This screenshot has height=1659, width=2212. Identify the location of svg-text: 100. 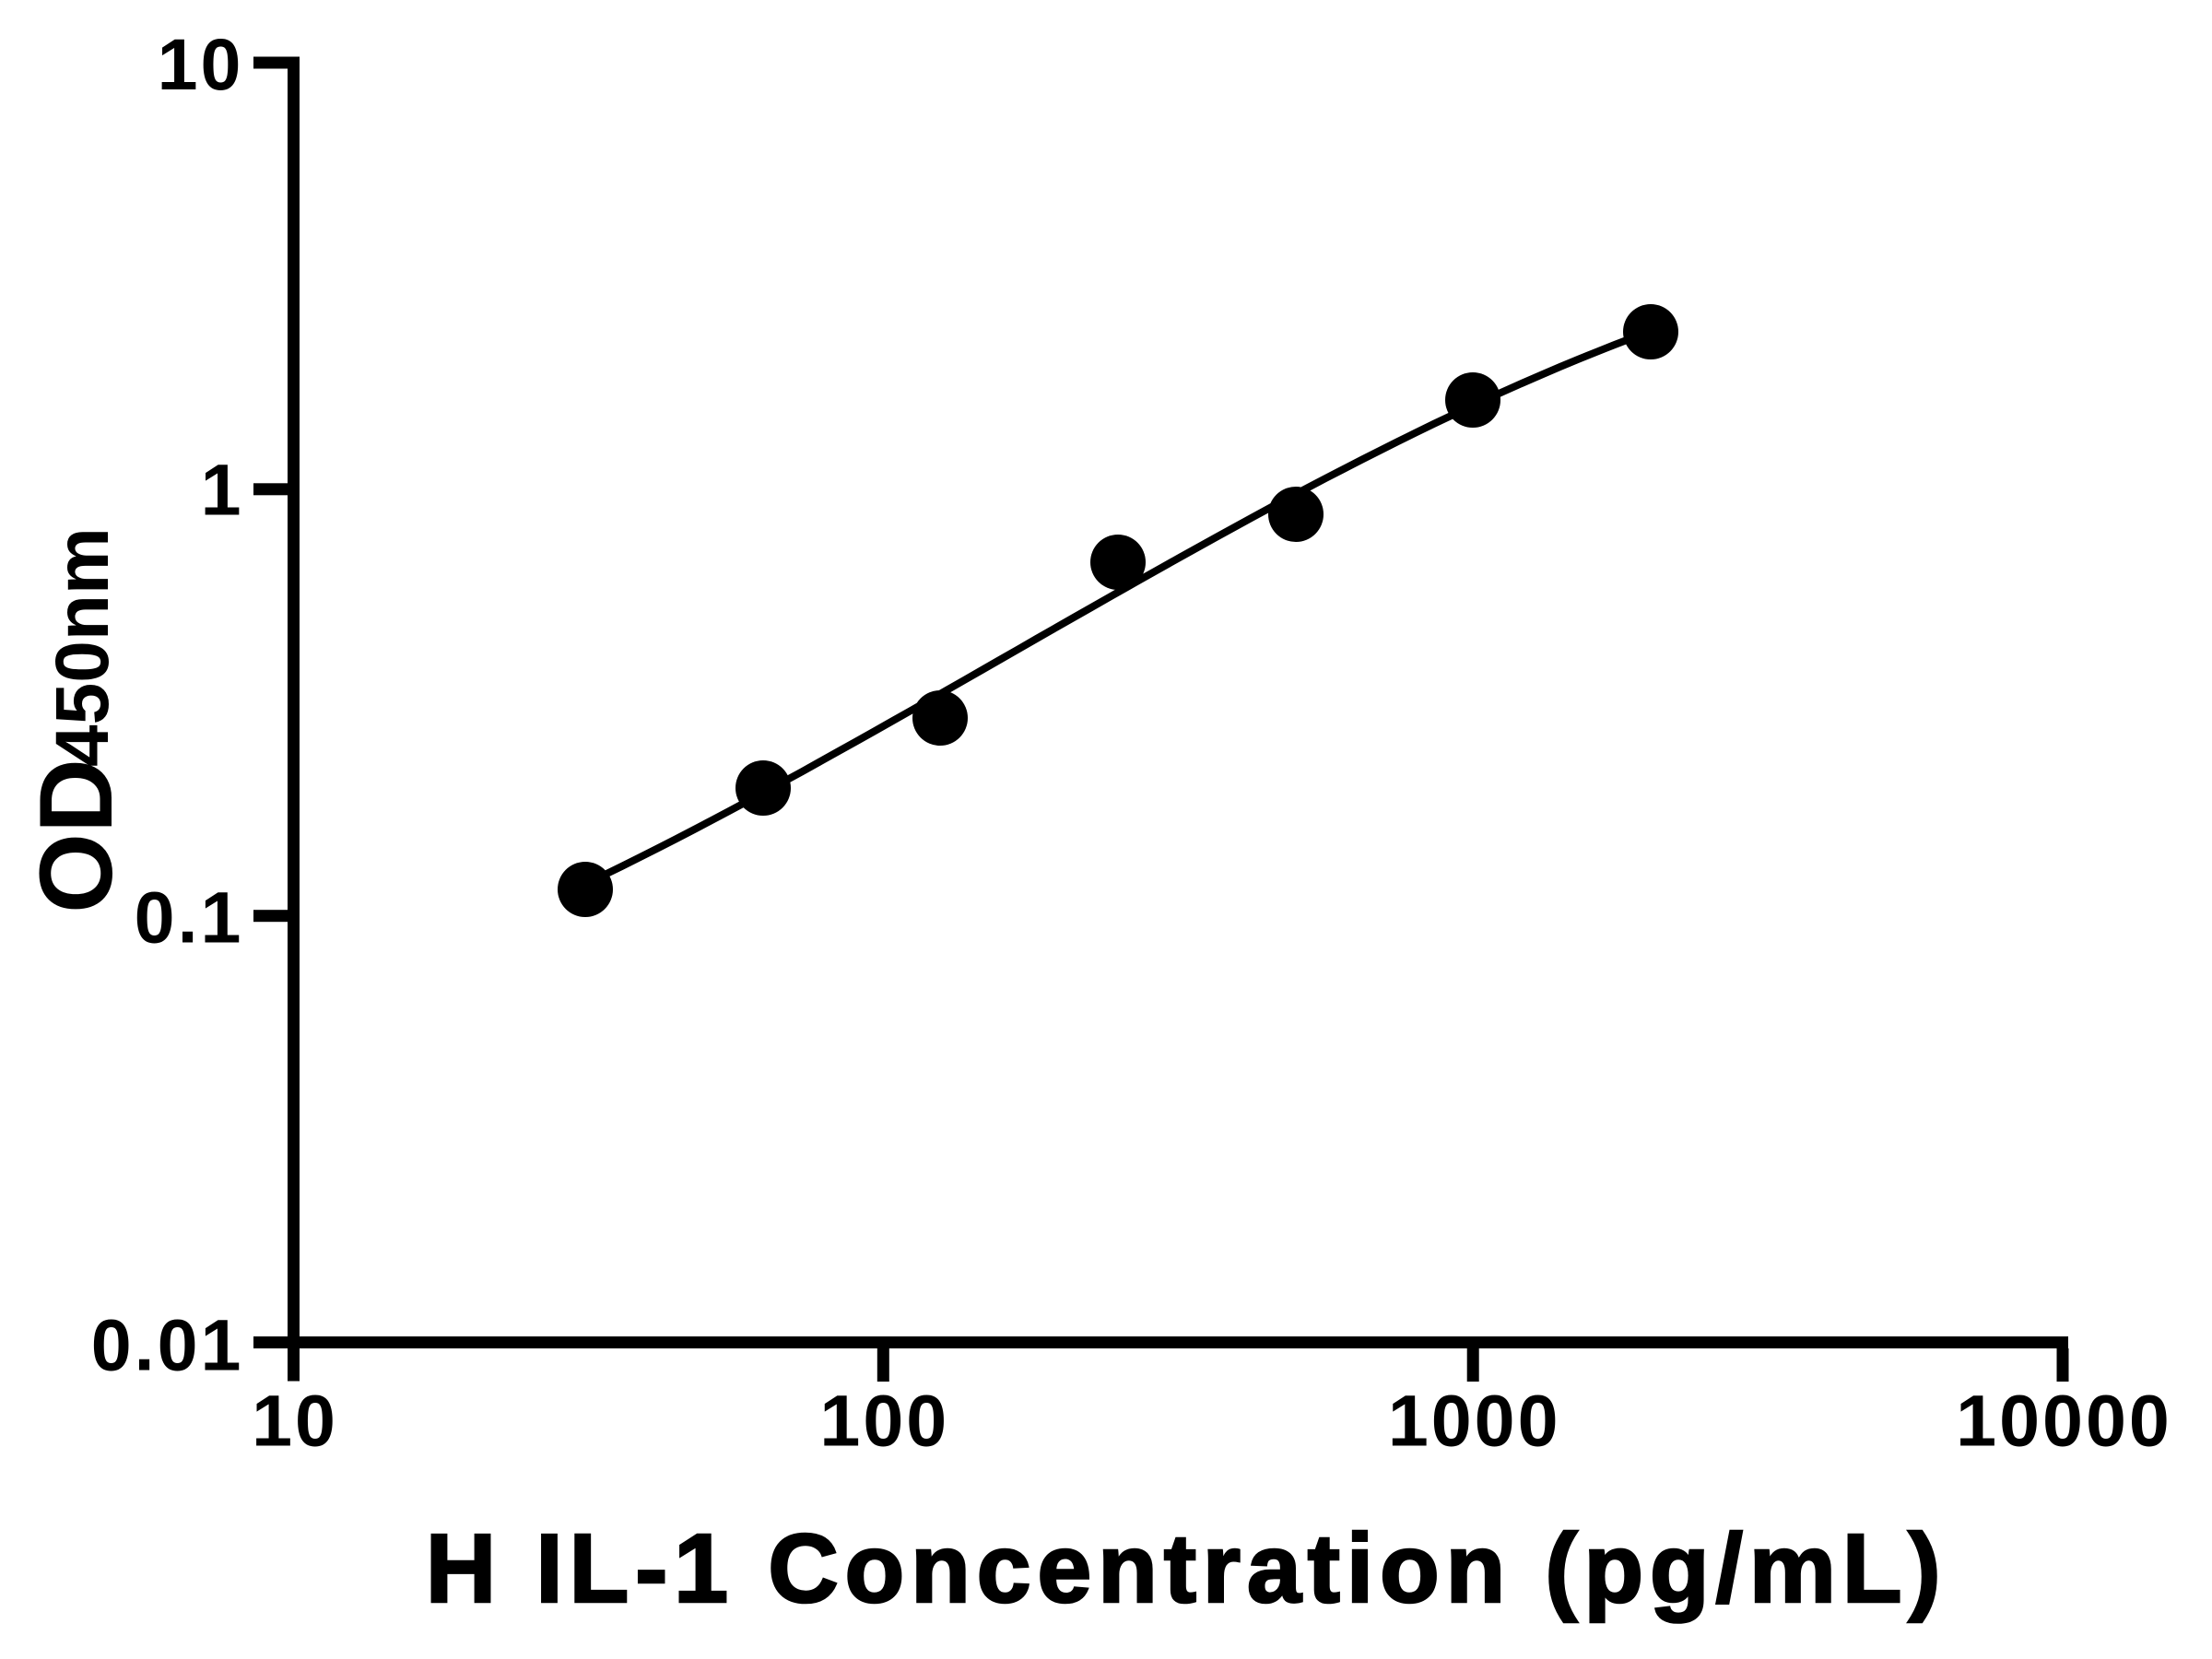
(884, 1421).